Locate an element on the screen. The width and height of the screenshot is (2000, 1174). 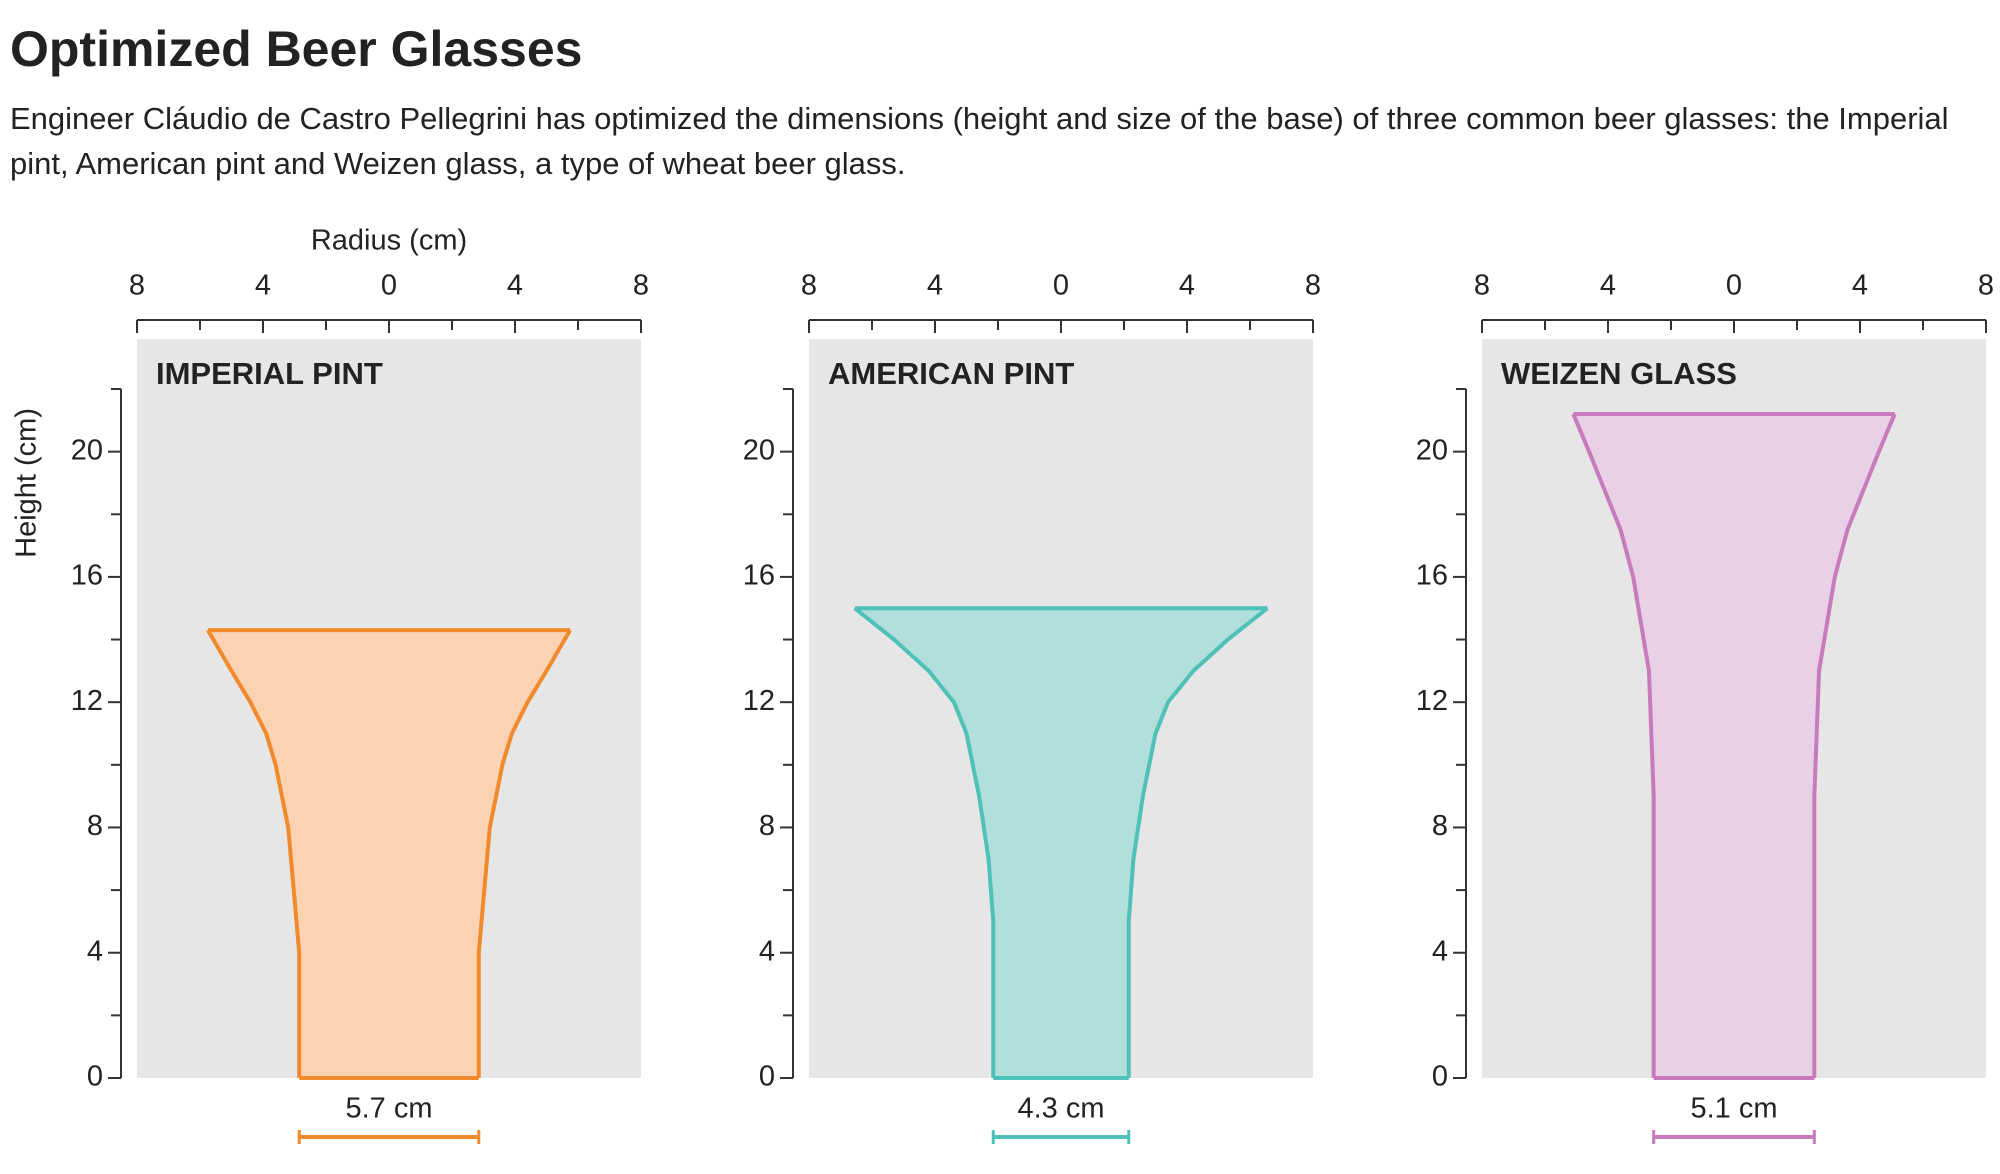
page-title: Optimized Beer Glasses is located at coordinates (296, 49).